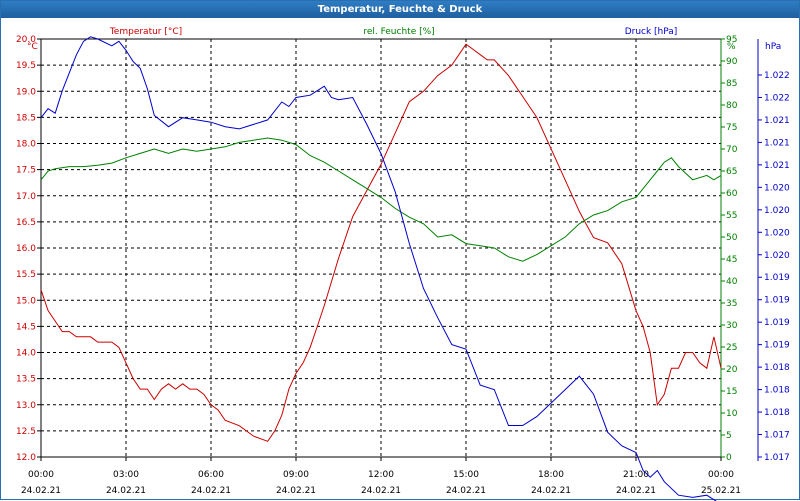  What do you see at coordinates (26, 145) in the screenshot?
I see `temperature-tick-label: 18.0` at bounding box center [26, 145].